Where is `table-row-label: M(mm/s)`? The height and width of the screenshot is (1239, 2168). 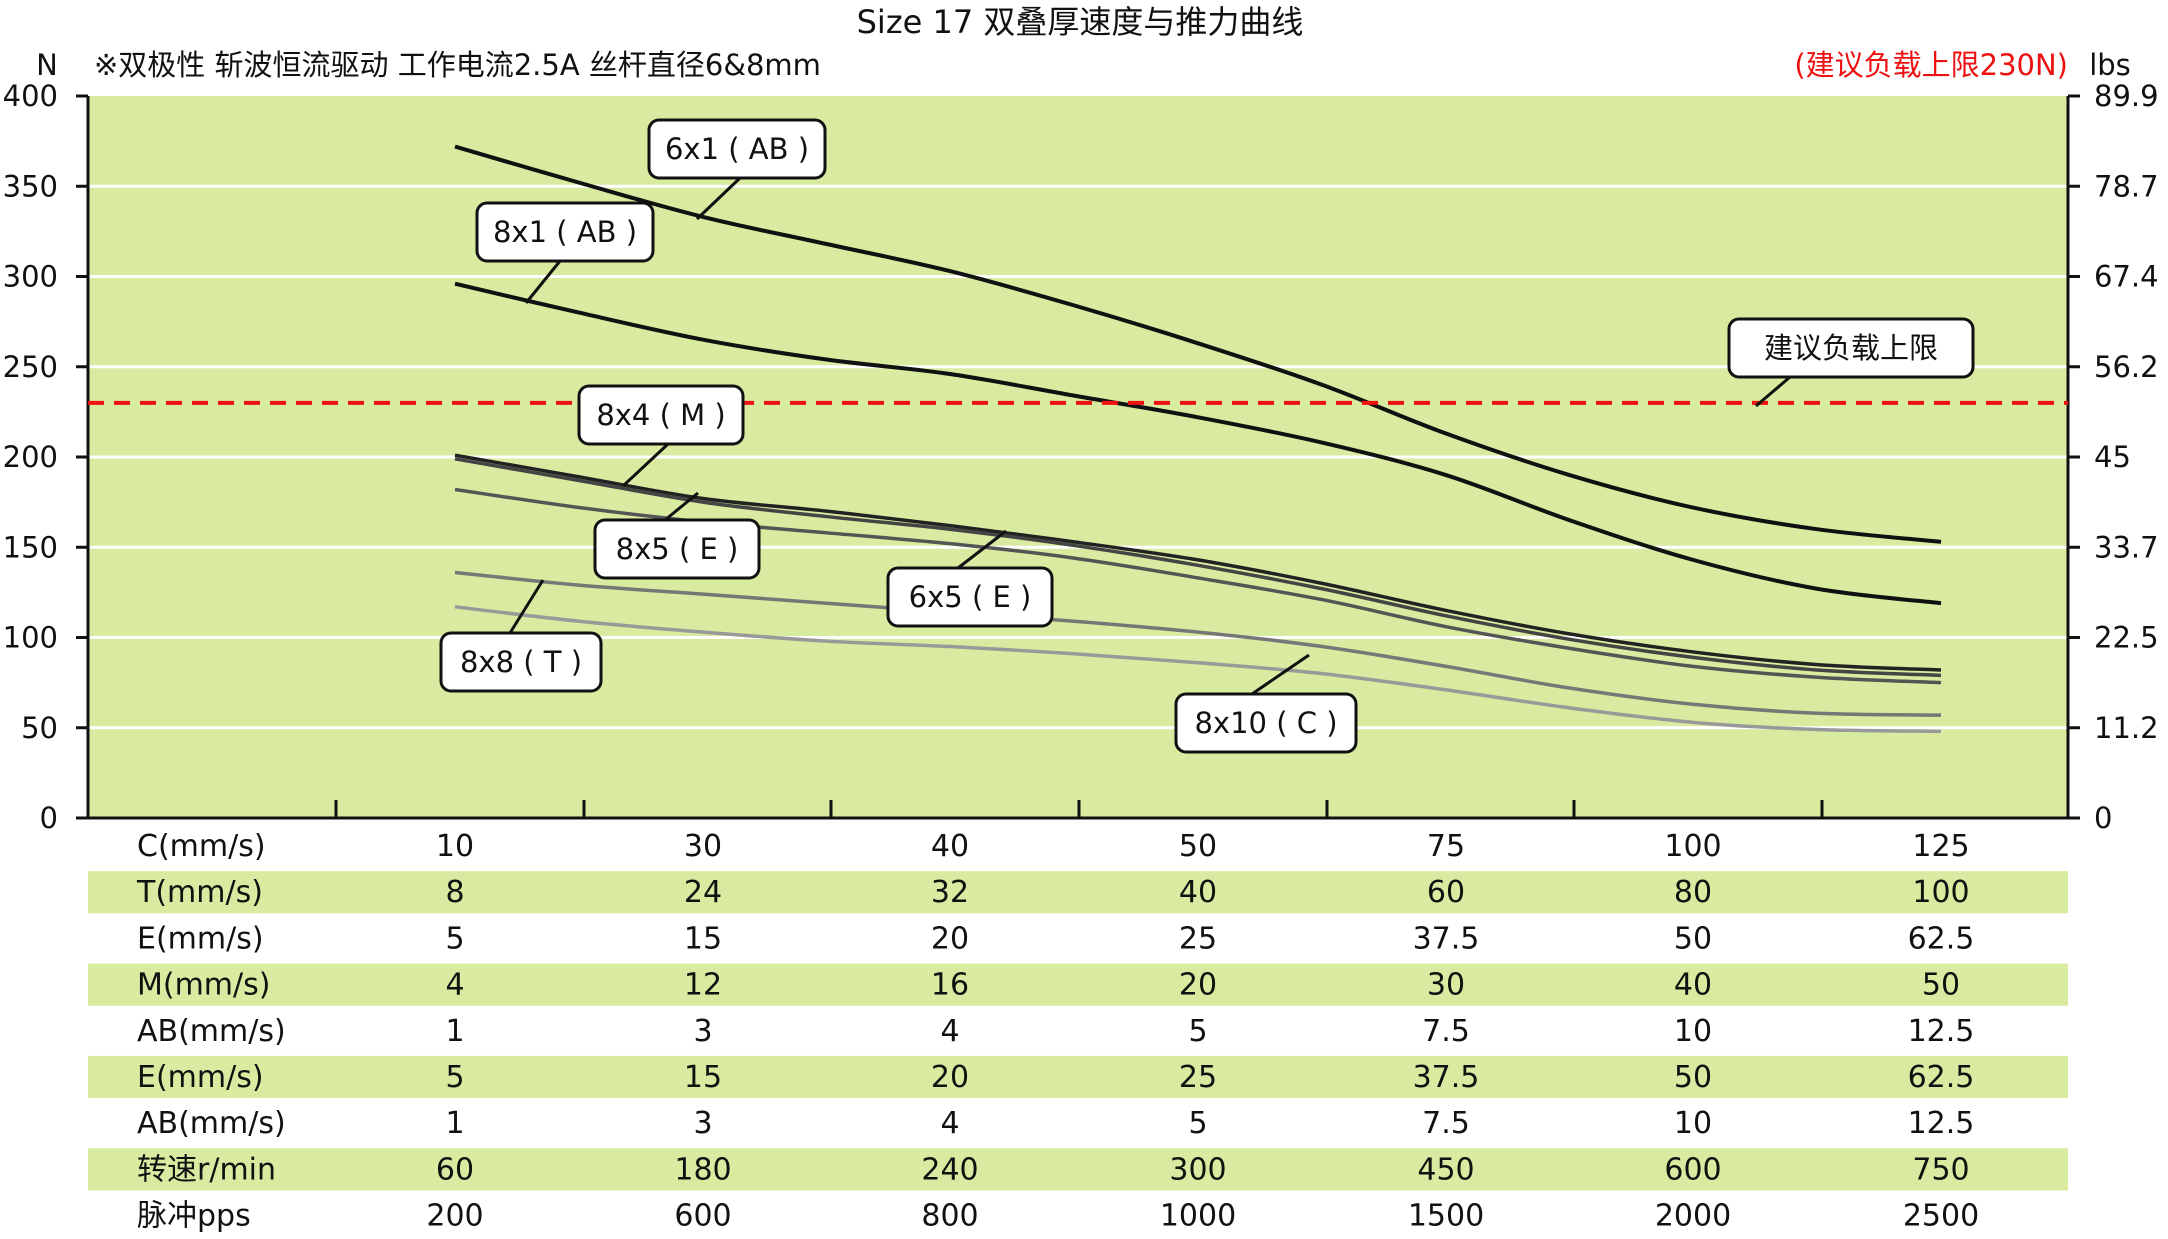 table-row-label: M(mm/s) is located at coordinates (203, 985).